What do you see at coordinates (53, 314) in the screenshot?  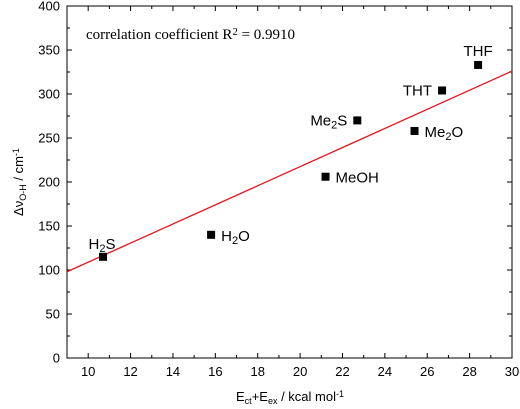 I see `y-tick-label-50: 50` at bounding box center [53, 314].